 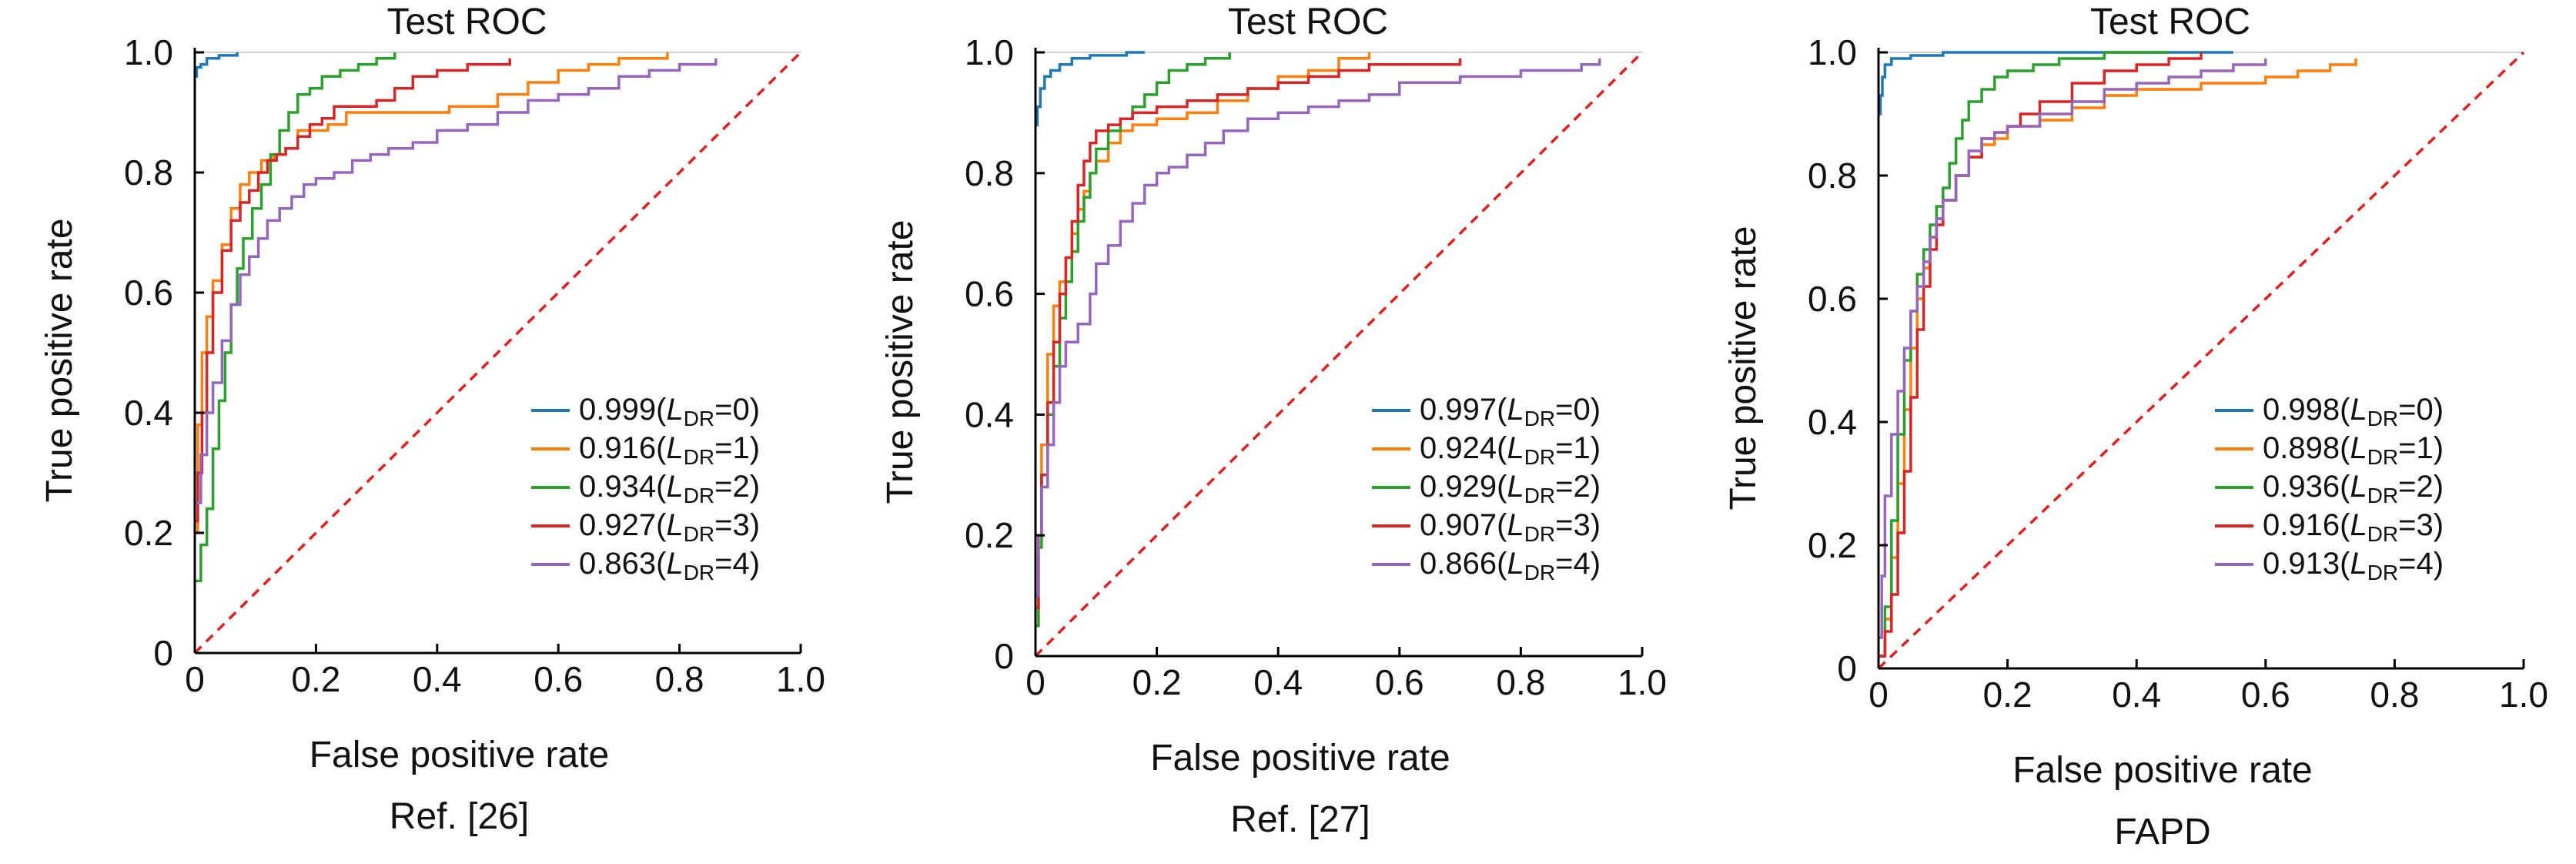 What do you see at coordinates (2353, 565) in the screenshot?
I see `legend-entry-ldr-4: 0.913(LDR=4)` at bounding box center [2353, 565].